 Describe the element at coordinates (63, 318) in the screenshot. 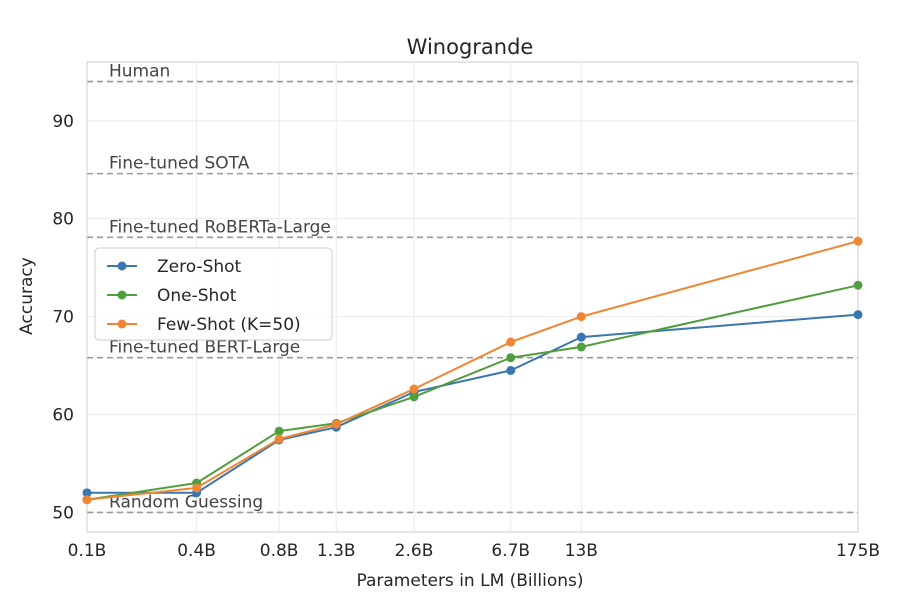

I see `y-tick-label: 70` at that location.